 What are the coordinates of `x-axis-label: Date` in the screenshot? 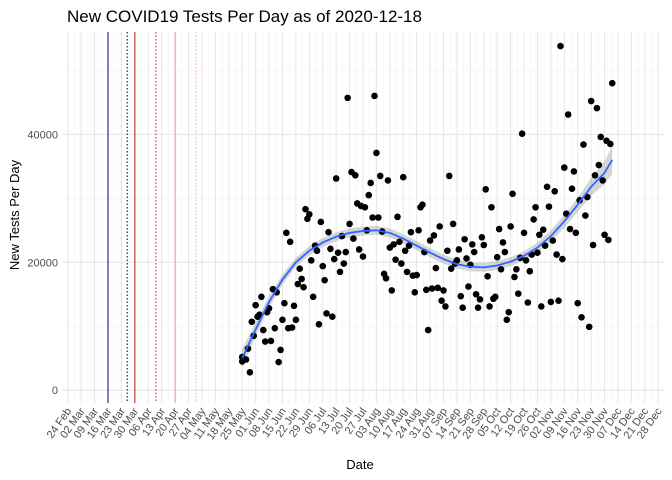 It's located at (359, 464).